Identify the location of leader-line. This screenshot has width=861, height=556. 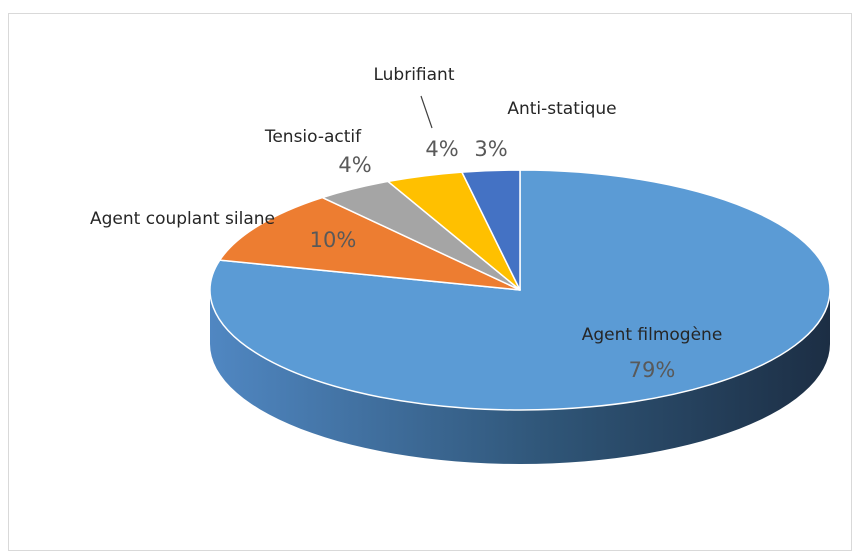
(426, 112).